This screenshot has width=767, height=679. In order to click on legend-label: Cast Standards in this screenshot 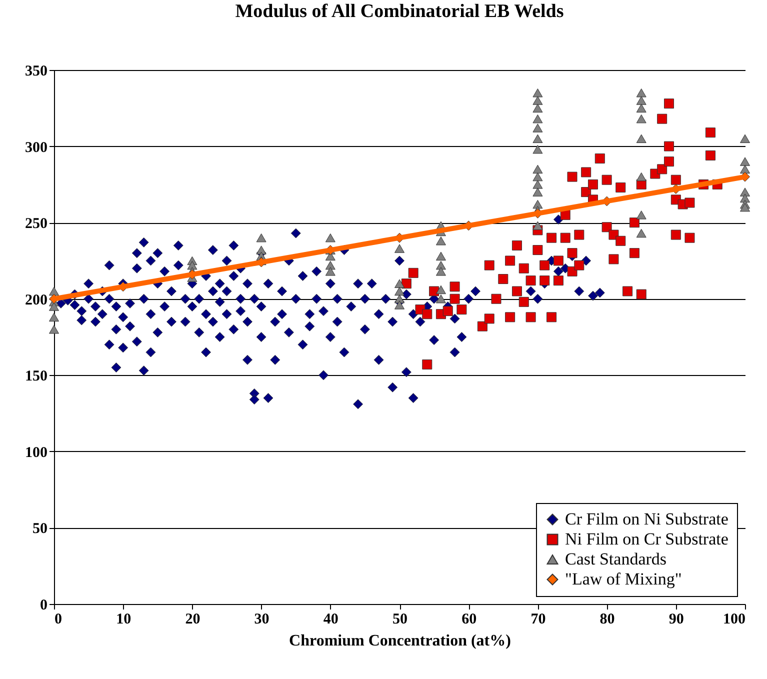, I will do `click(616, 559)`.